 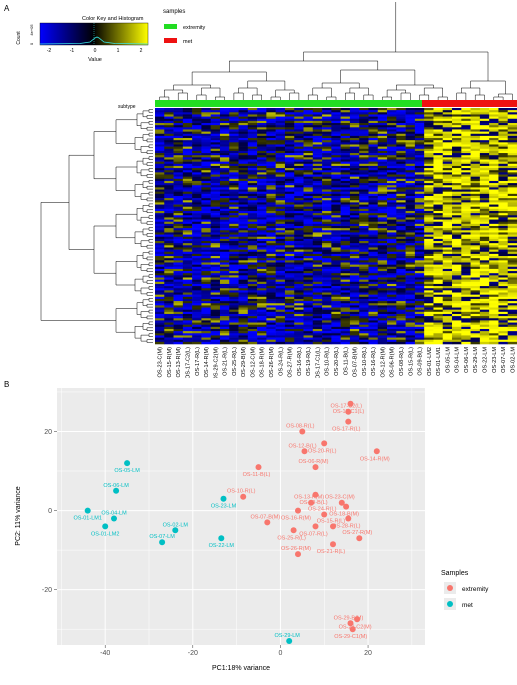 What do you see at coordinates (458, 360) in the screenshot?
I see `column-label: OS-04-LM` at bounding box center [458, 360].